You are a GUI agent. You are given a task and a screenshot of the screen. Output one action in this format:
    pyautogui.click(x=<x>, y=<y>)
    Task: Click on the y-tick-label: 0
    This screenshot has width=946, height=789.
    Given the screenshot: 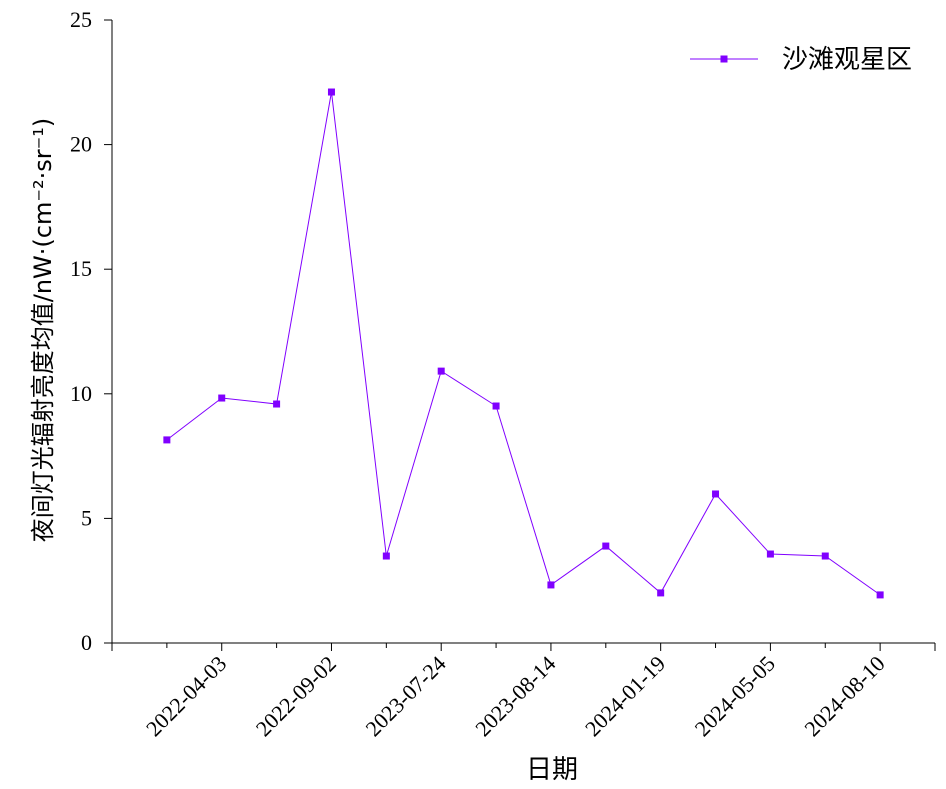 What is the action you would take?
    pyautogui.click(x=86, y=642)
    